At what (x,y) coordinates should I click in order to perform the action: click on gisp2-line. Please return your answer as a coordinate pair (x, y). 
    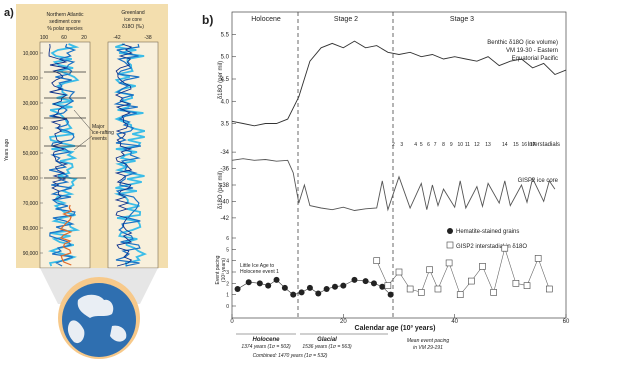
    Looking at the image, I should click on (393, 185).